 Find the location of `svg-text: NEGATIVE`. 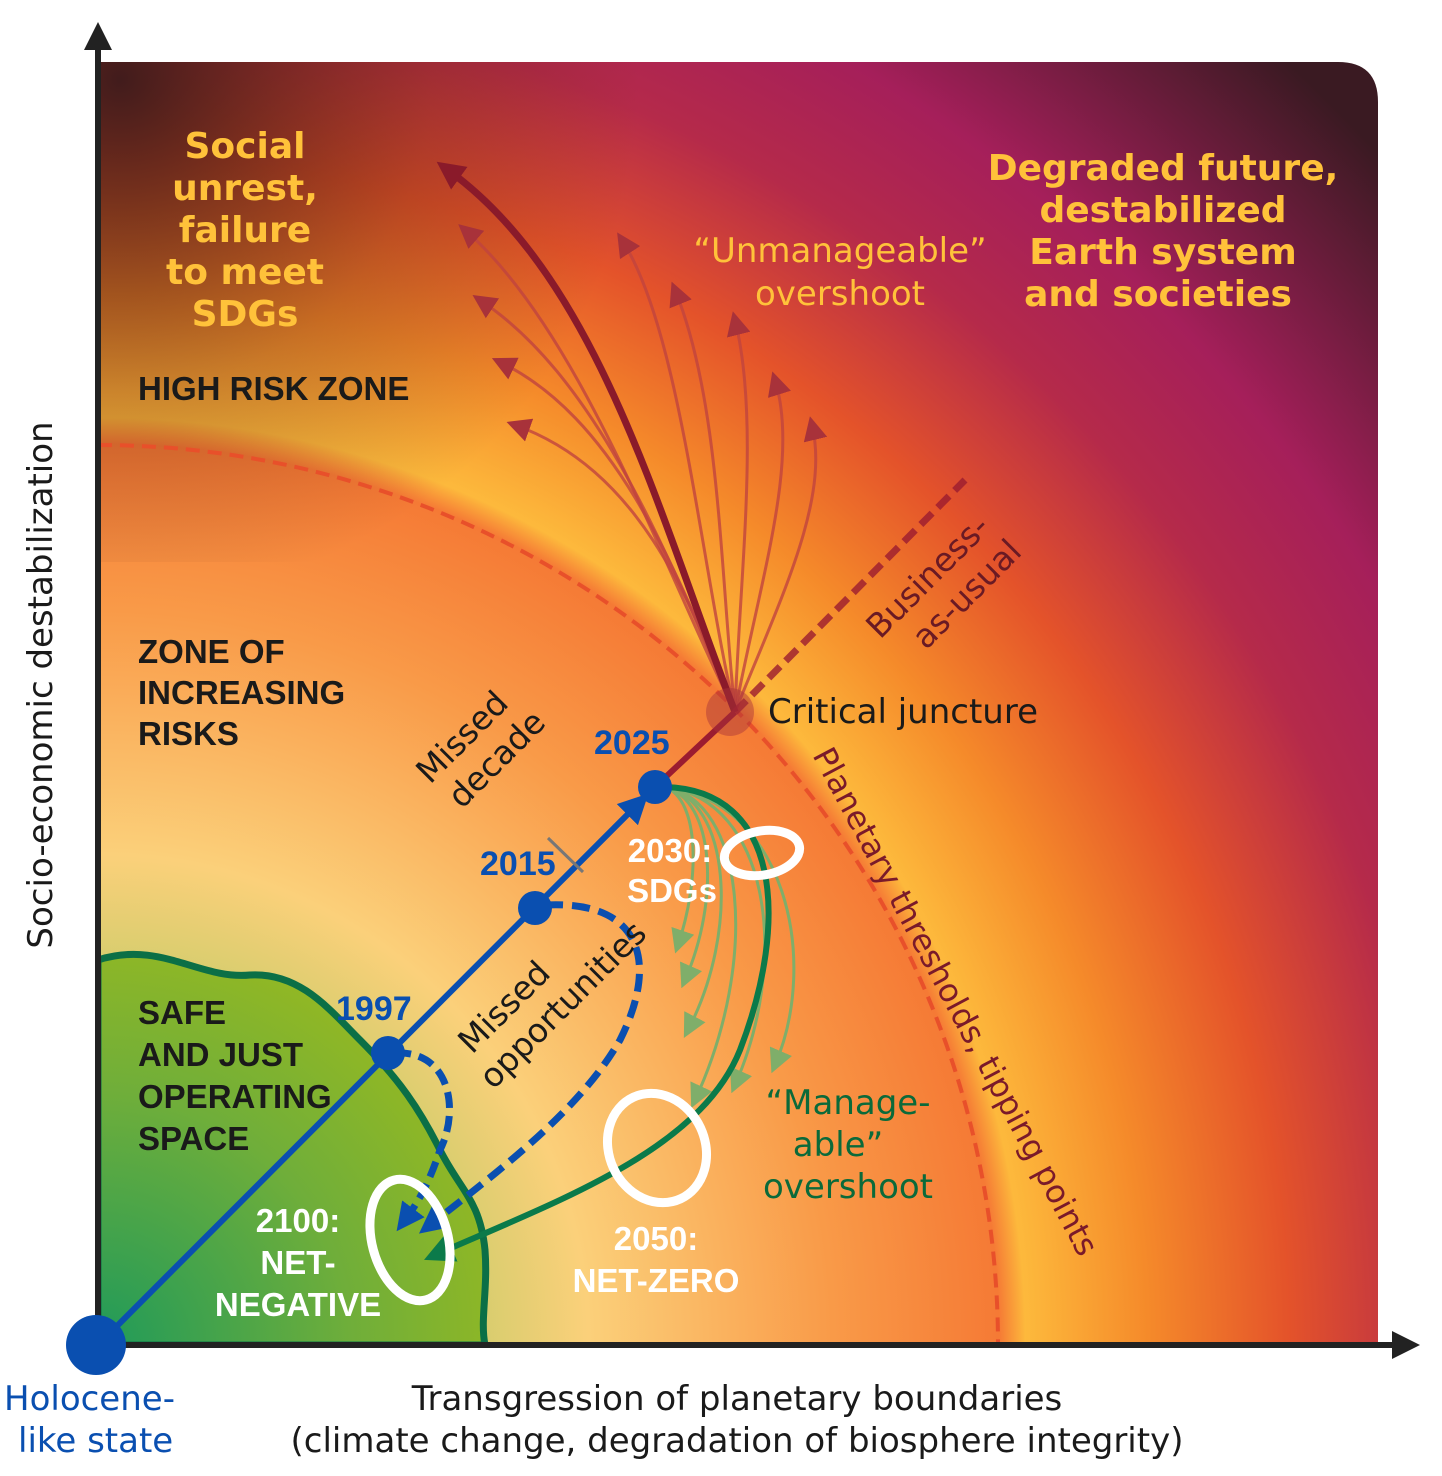

svg-text: NEGATIVE is located at coordinates (298, 1304).